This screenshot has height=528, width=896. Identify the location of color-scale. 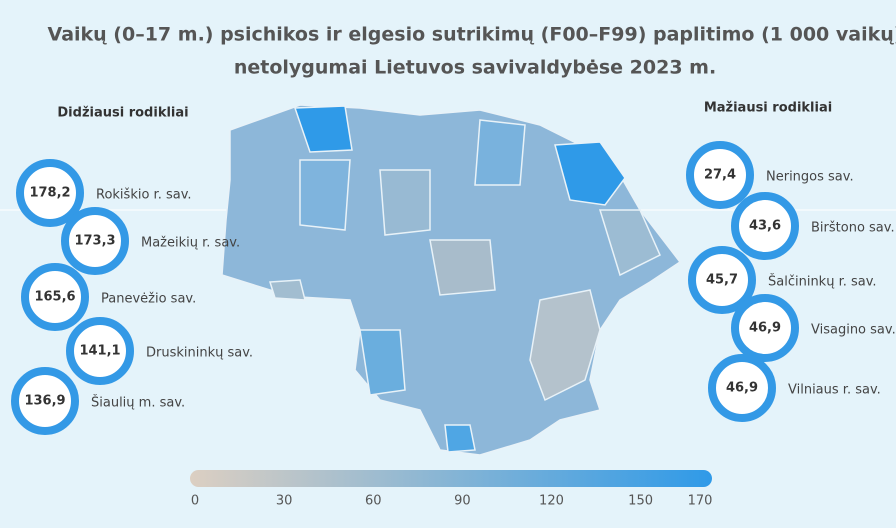
(451, 478).